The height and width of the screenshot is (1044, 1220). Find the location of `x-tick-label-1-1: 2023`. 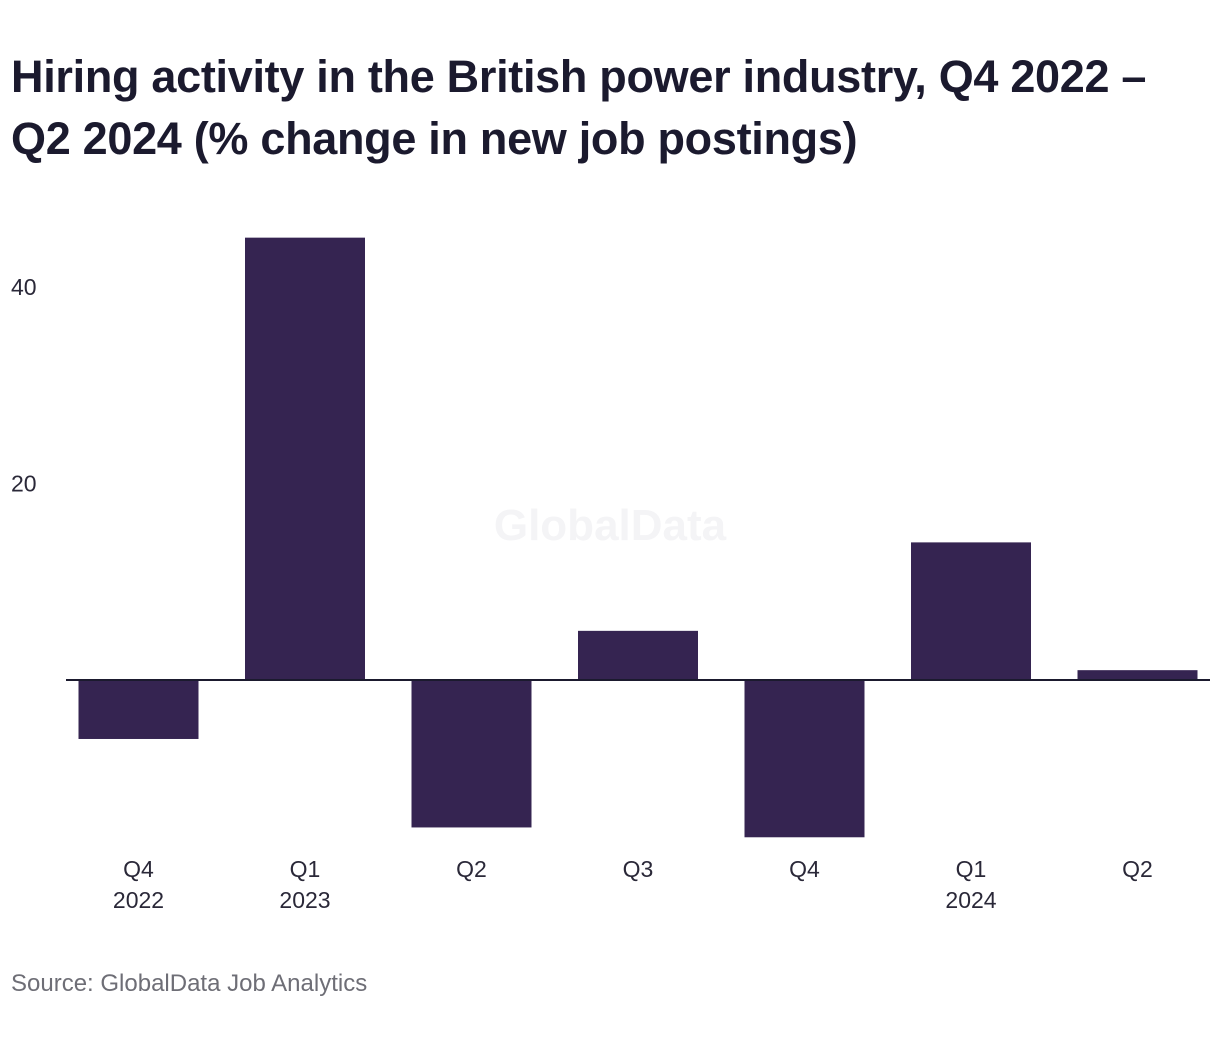

x-tick-label-1-1: 2023 is located at coordinates (304, 900).